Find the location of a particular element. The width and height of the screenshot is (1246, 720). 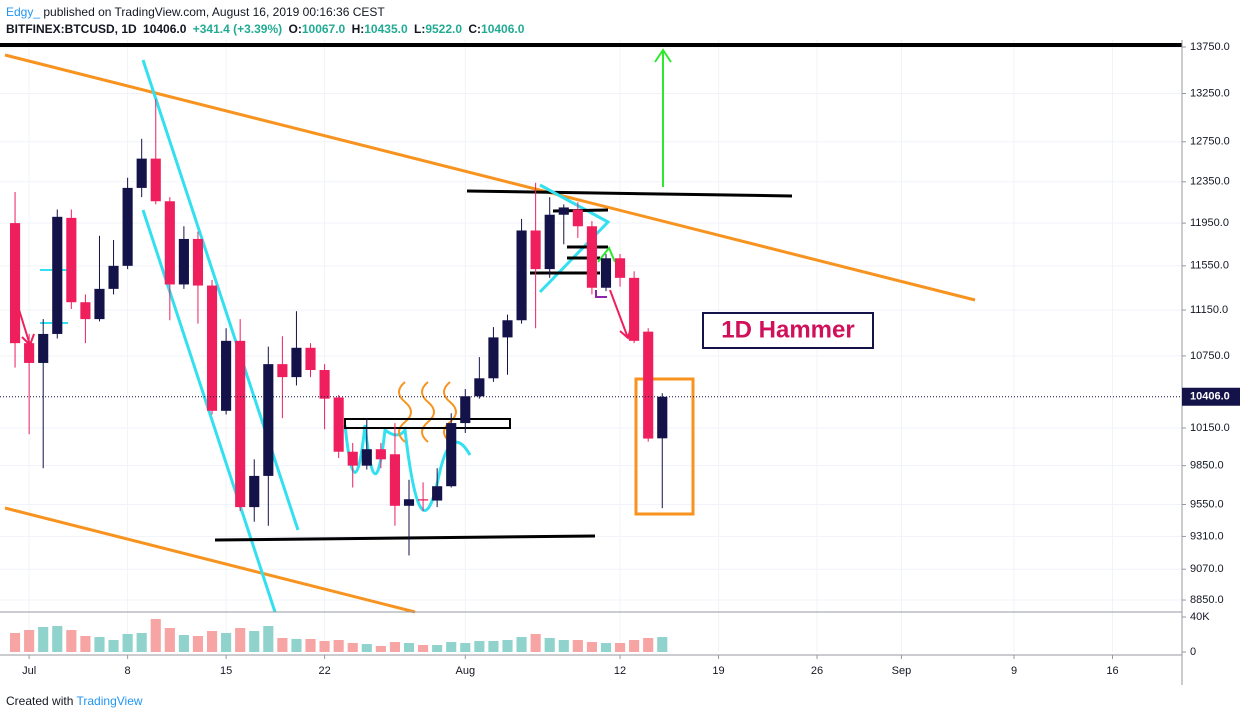

last-price-box is located at coordinates (1211, 396).